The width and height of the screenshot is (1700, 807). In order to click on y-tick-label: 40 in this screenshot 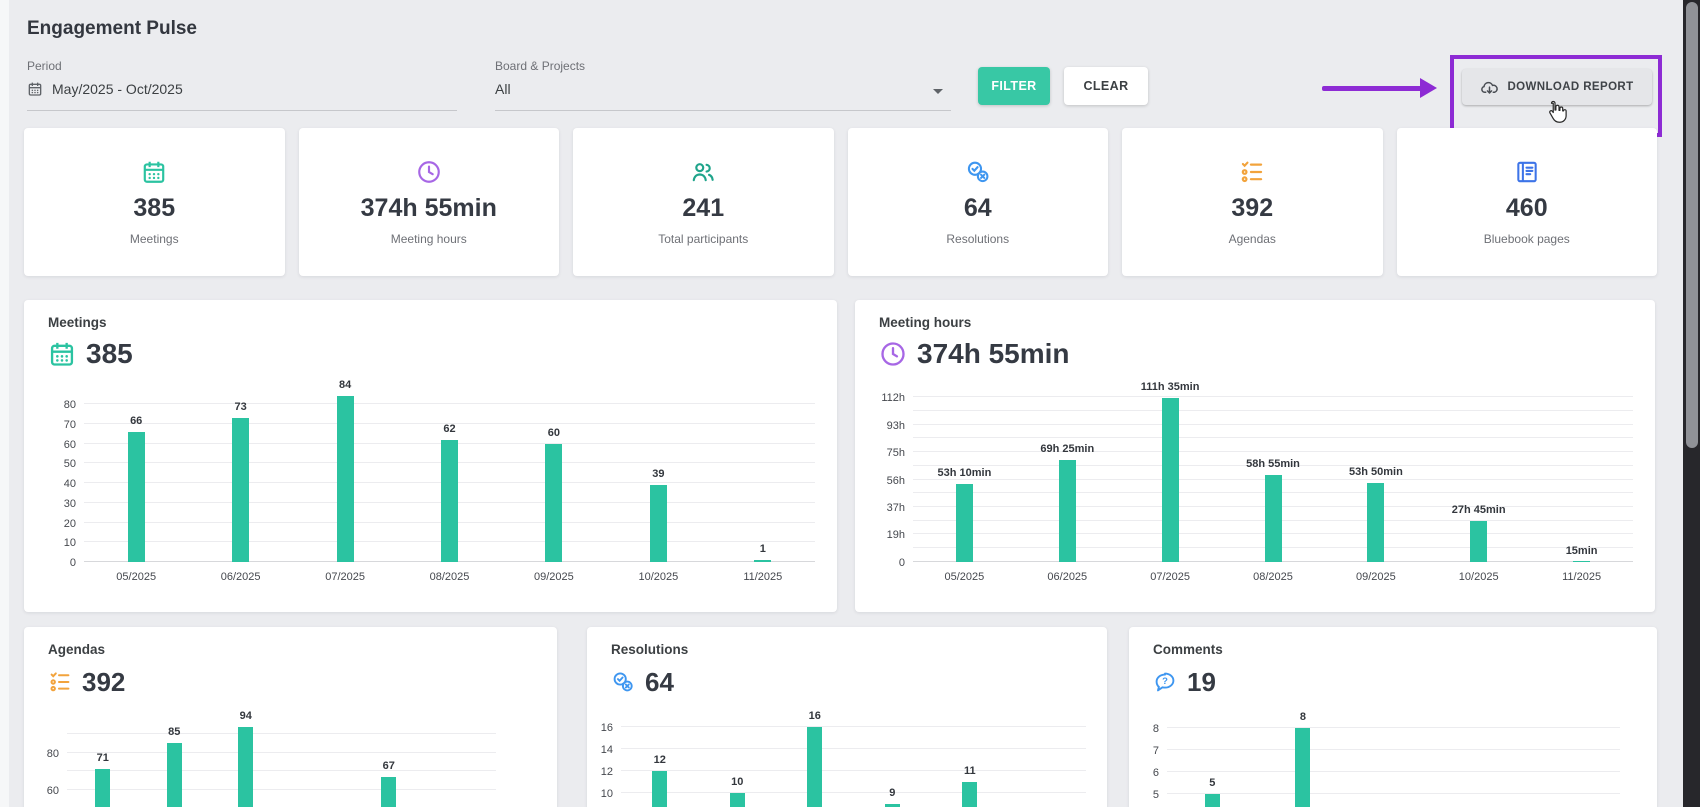, I will do `click(69, 484)`.